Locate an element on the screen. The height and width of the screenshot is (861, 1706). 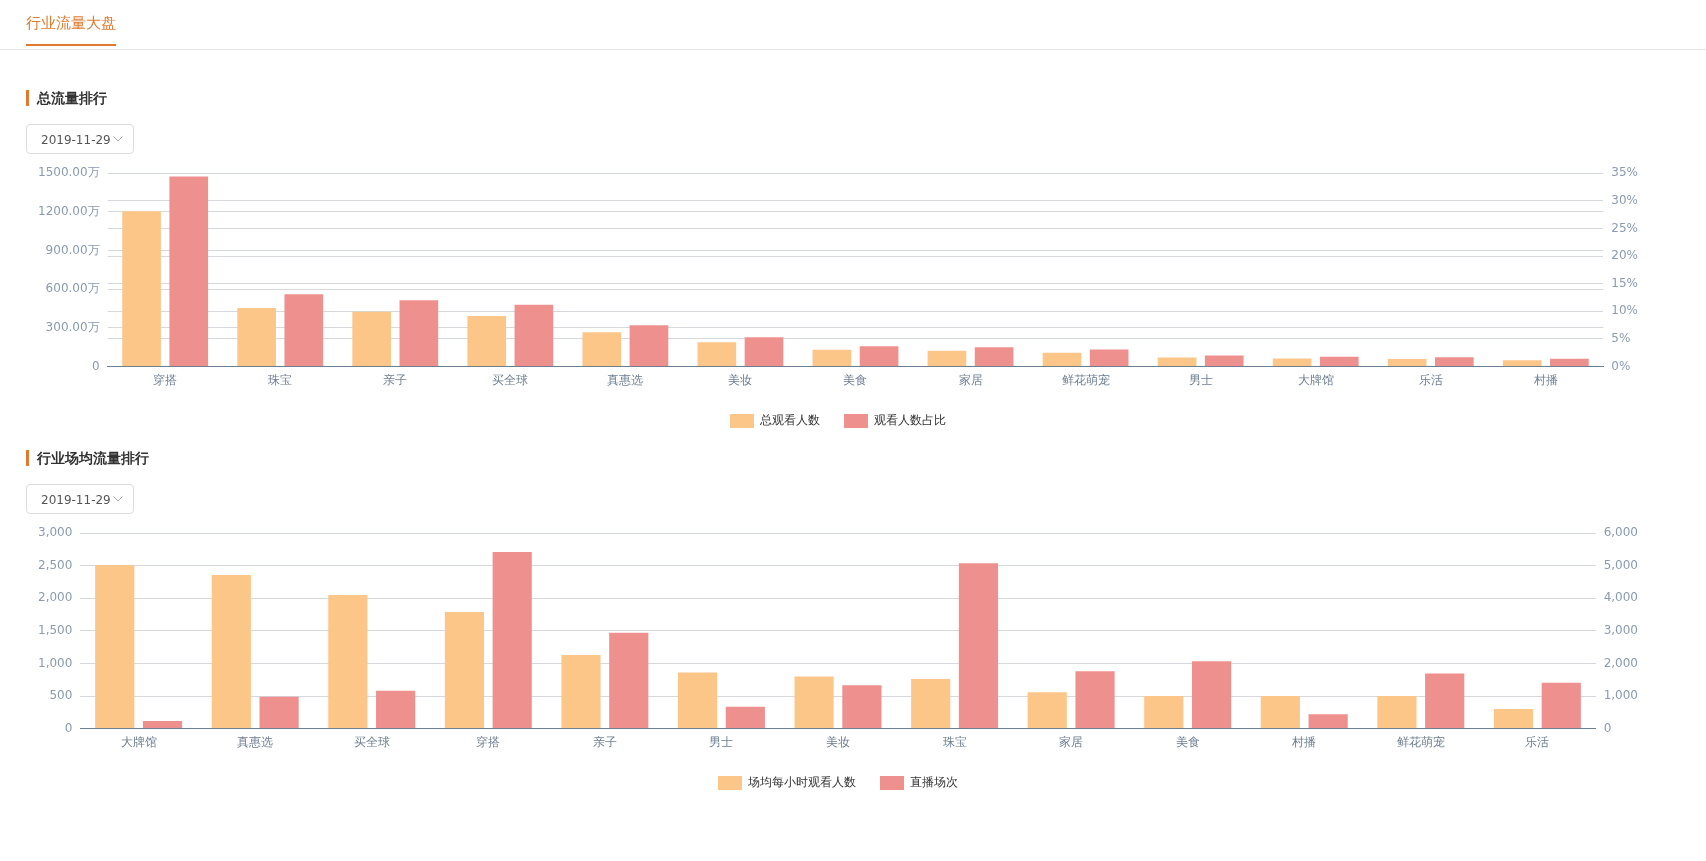
chart-title: 行业场均流量排行 is located at coordinates (866, 458).